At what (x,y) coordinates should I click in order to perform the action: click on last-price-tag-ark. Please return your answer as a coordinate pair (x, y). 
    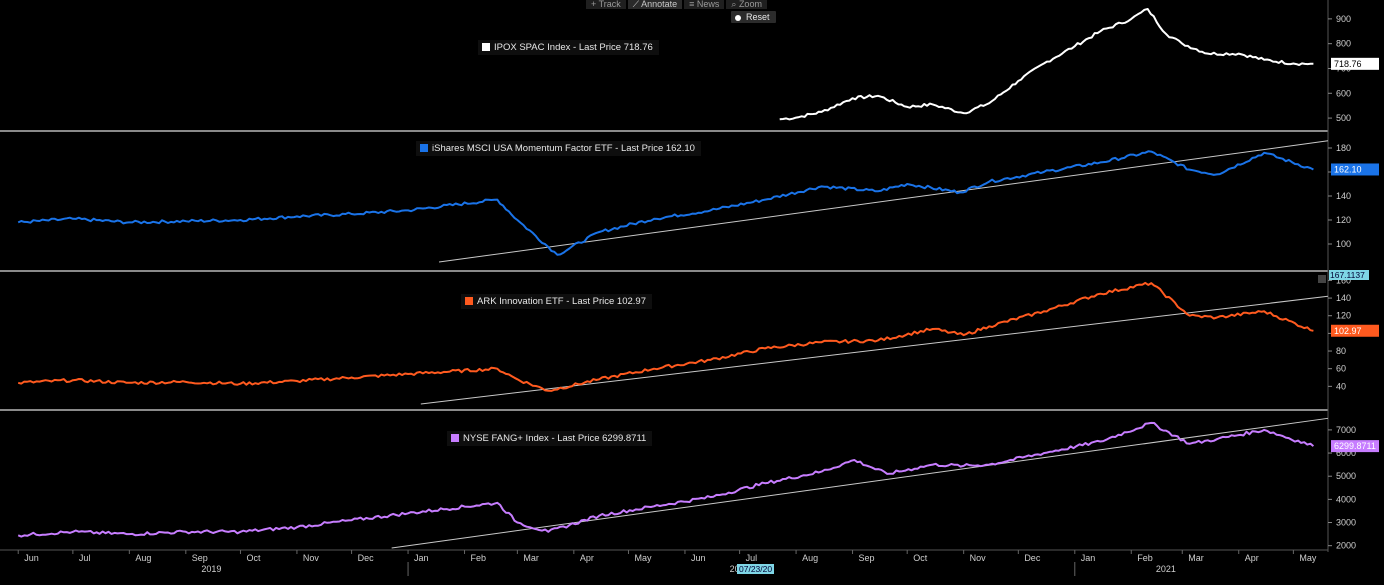
    Looking at the image, I should click on (1355, 330).